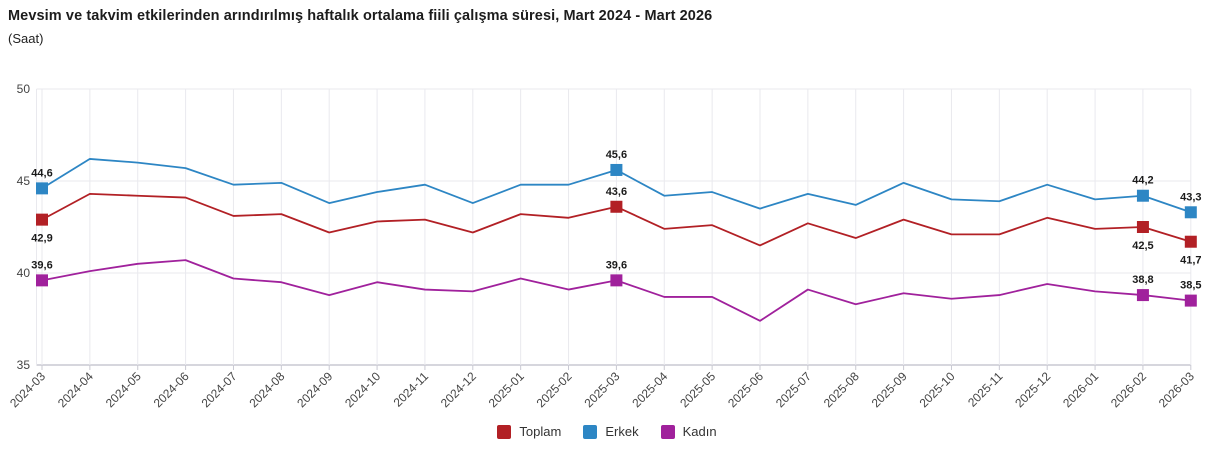 This screenshot has width=1214, height=451. What do you see at coordinates (649, 389) in the screenshot?
I see `x-tick-label: 2025-04` at bounding box center [649, 389].